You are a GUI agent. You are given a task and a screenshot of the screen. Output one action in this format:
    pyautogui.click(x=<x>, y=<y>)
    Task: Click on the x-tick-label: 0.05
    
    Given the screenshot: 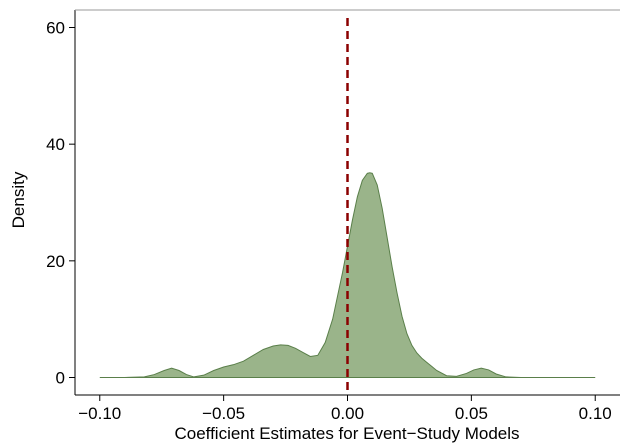 What is the action you would take?
    pyautogui.click(x=471, y=413)
    